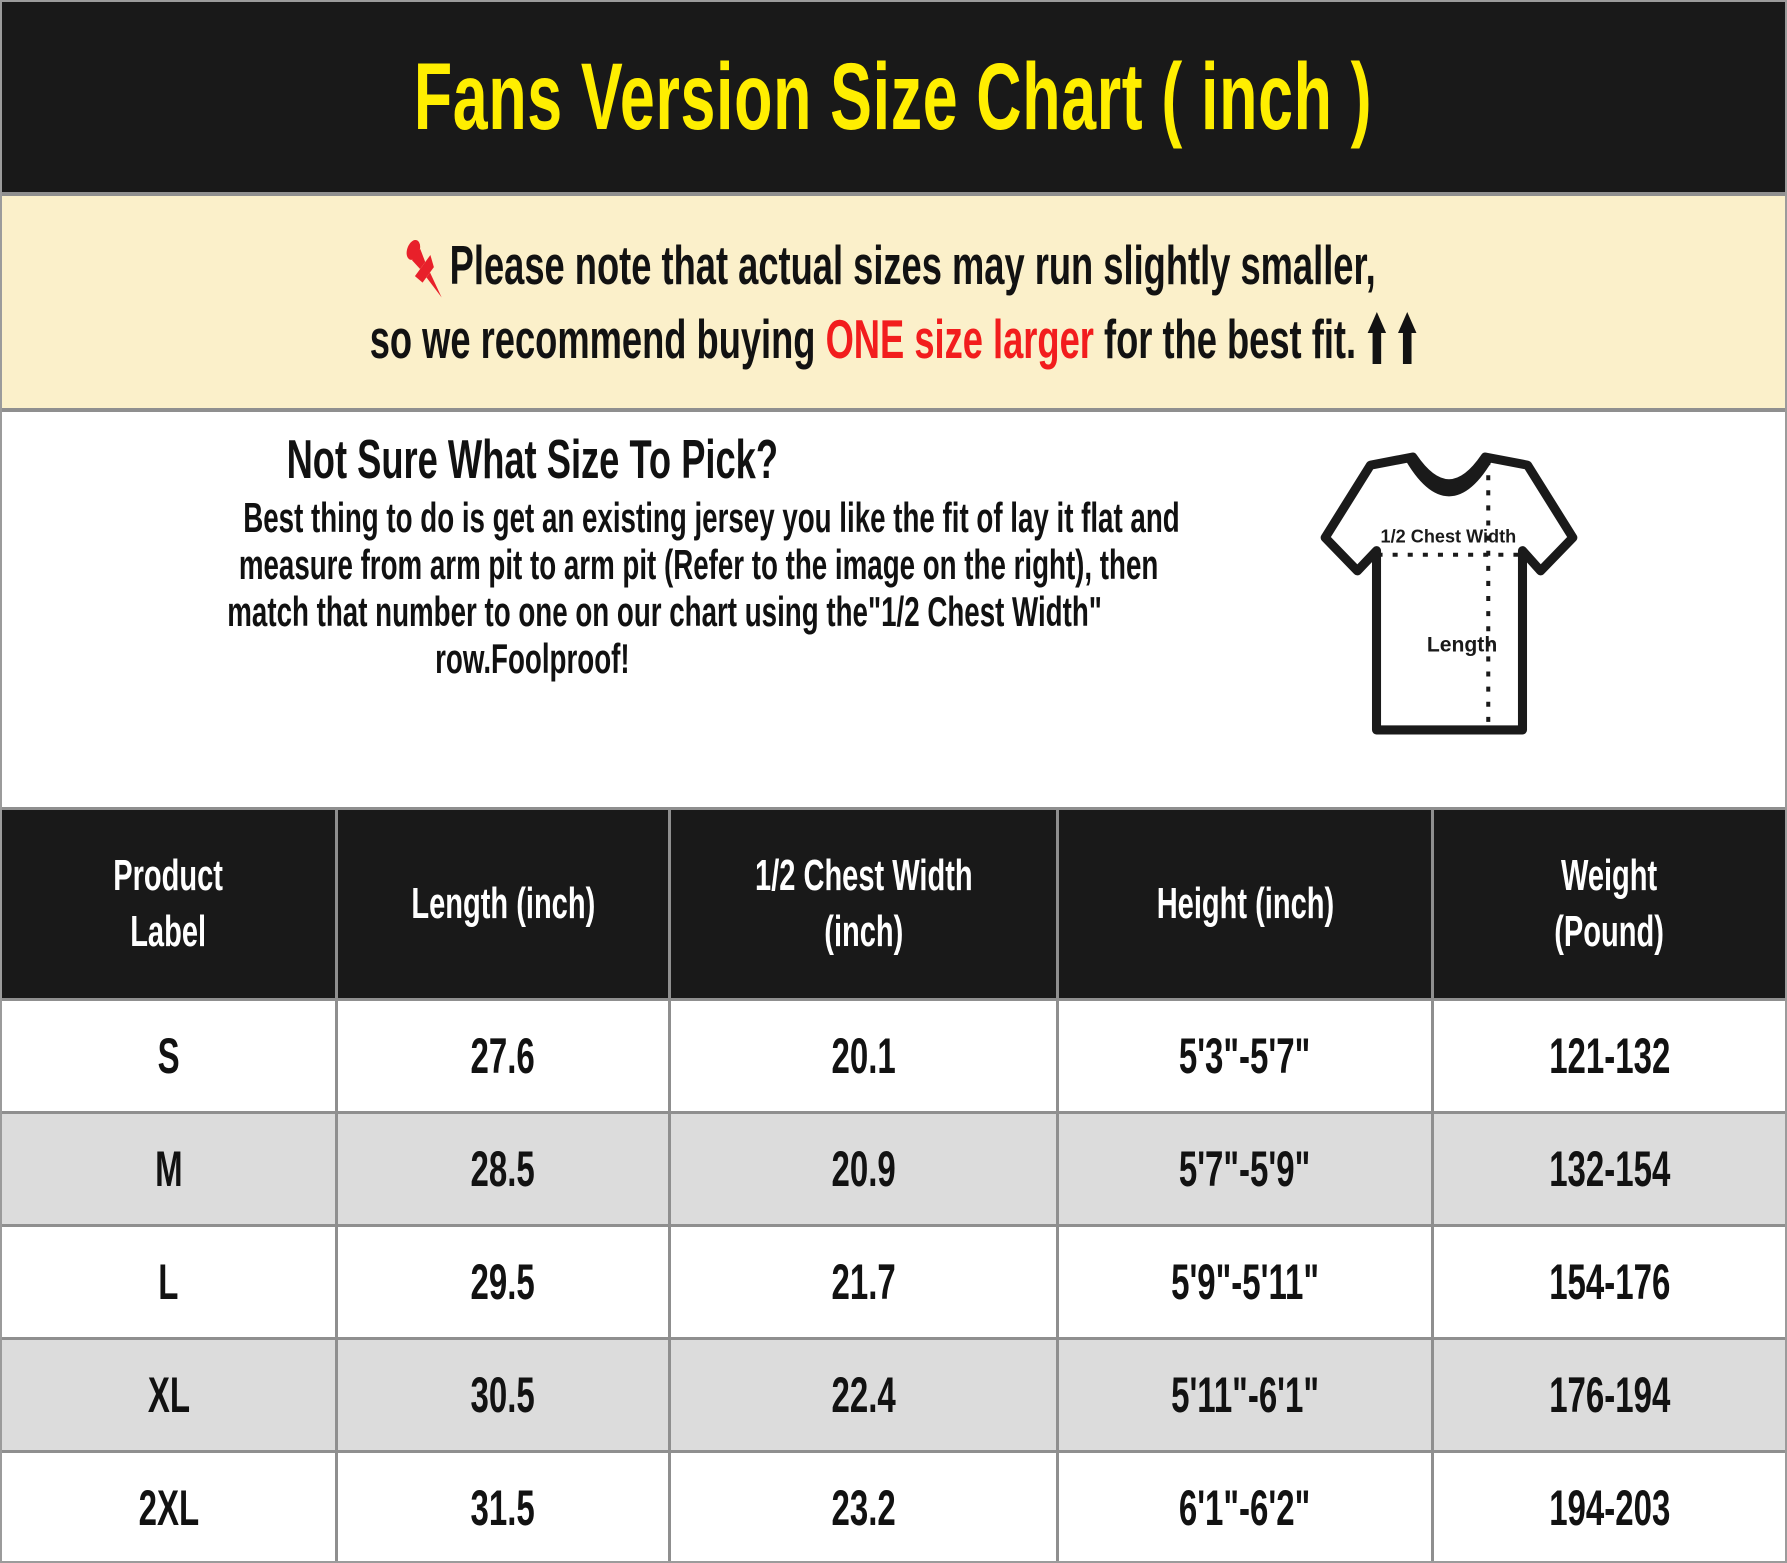 Image resolution: width=1787 pixels, height=1563 pixels. What do you see at coordinates (960, 339) in the screenshot?
I see `one-size-larger-highlight: ONE size larger` at bounding box center [960, 339].